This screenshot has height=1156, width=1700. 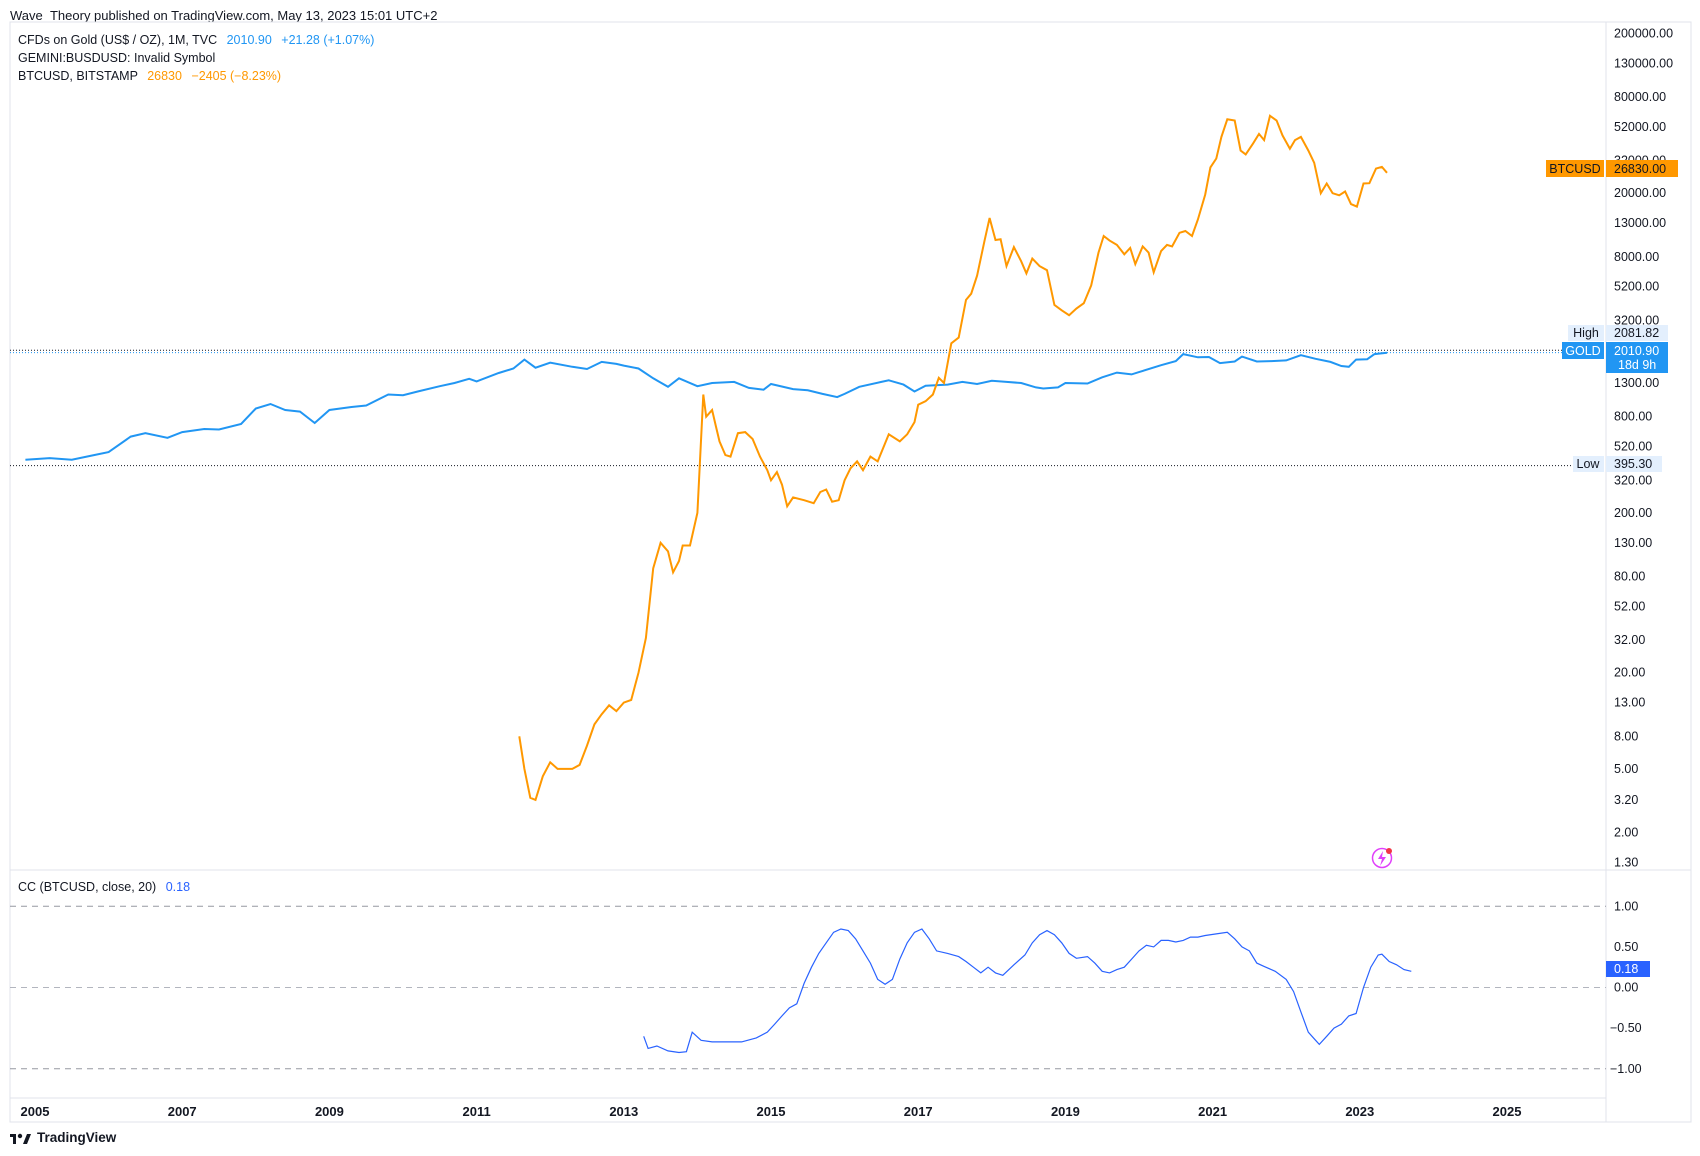 What do you see at coordinates (1636, 287) in the screenshot?
I see `price-tick-label: 5200.00` at bounding box center [1636, 287].